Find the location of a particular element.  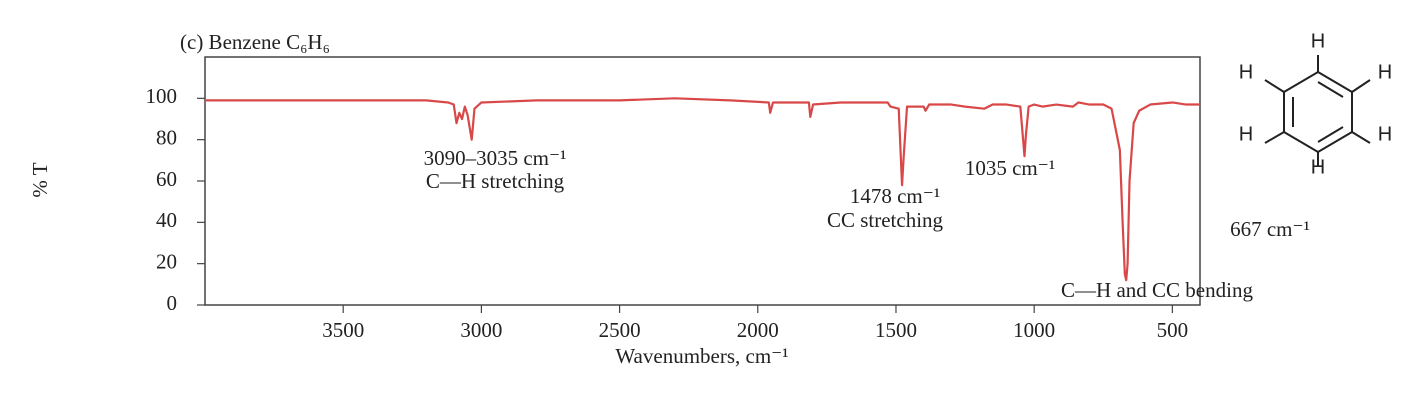

ring is located at coordinates (1318, 112).